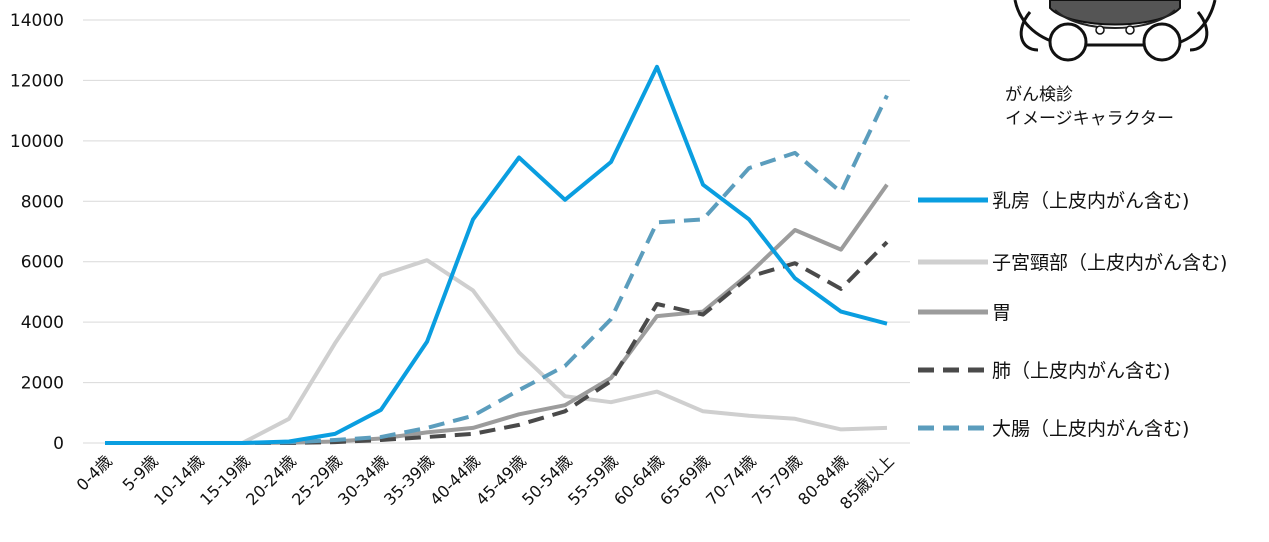 The image size is (1269, 542). What do you see at coordinates (731, 480) in the screenshot?
I see `x-tick-label: 70-74歳` at bounding box center [731, 480].